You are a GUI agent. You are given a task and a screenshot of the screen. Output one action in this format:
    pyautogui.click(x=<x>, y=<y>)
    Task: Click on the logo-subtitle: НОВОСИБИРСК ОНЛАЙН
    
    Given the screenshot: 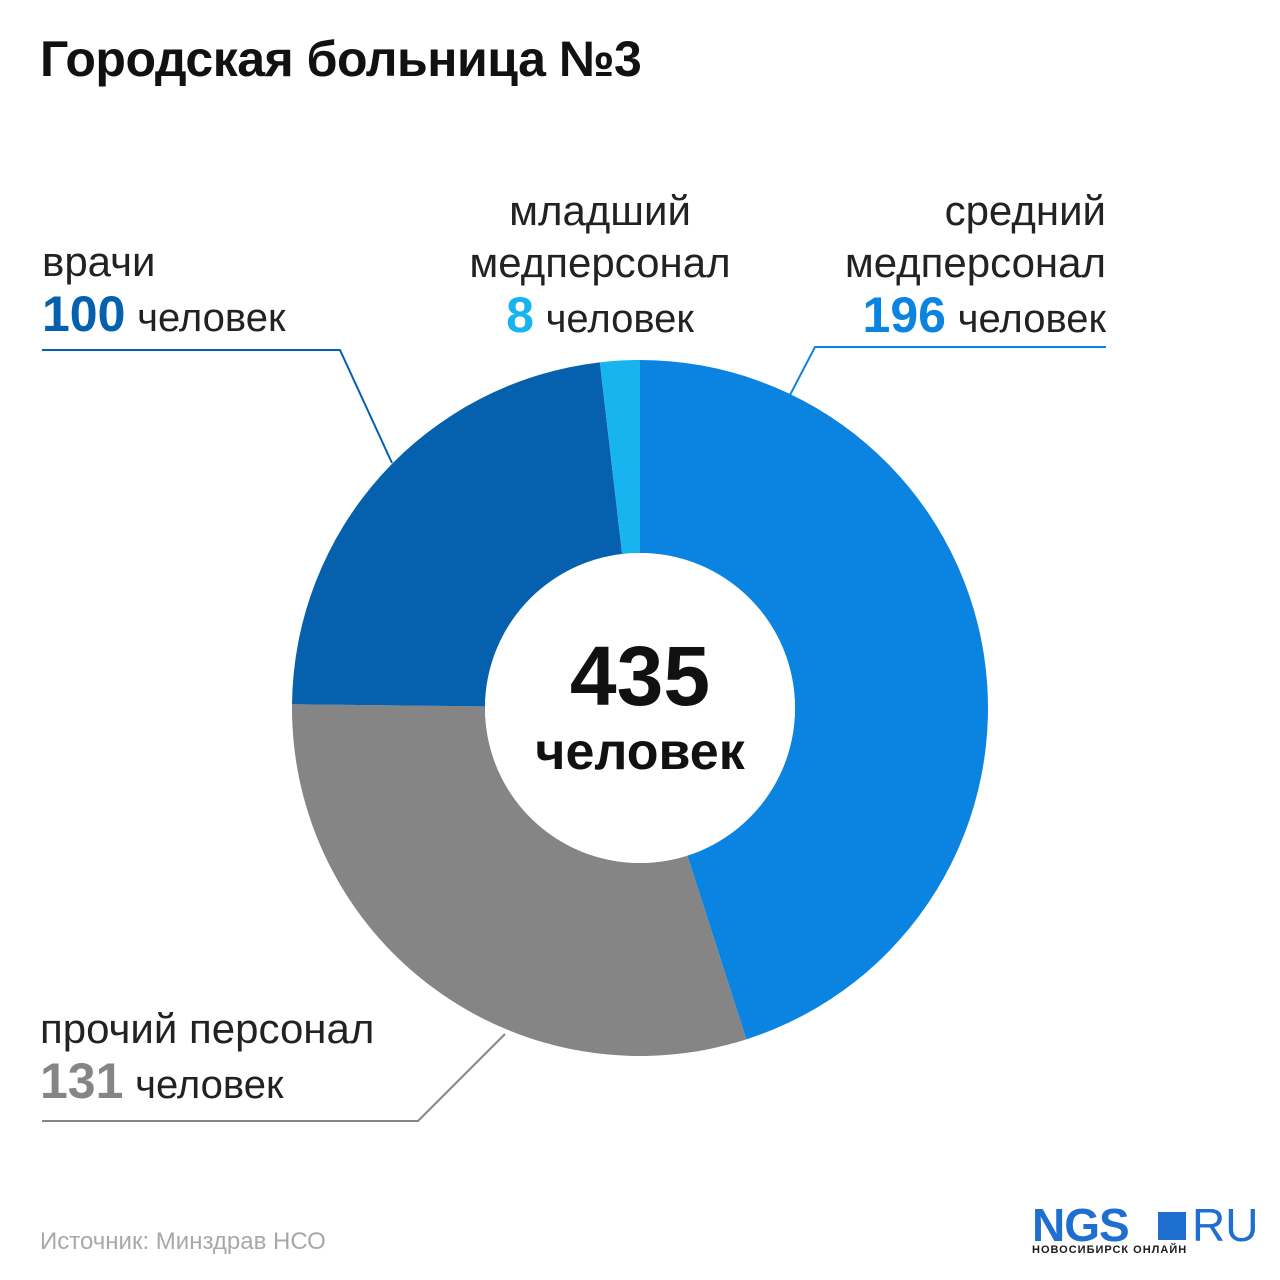 What is the action you would take?
    pyautogui.click(x=1110, y=1250)
    